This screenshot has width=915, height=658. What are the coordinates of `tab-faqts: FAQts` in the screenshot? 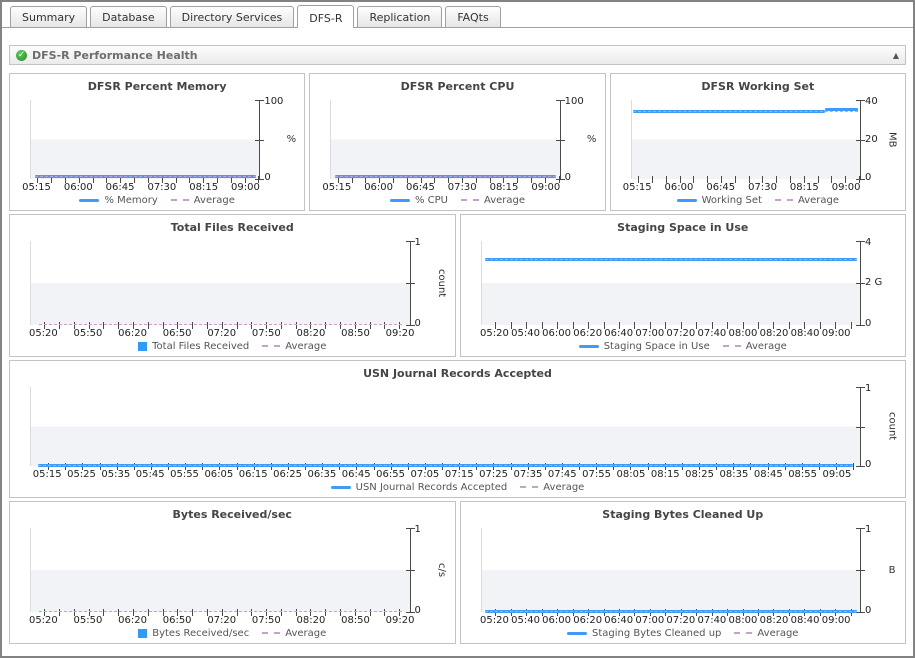 It's located at (473, 16).